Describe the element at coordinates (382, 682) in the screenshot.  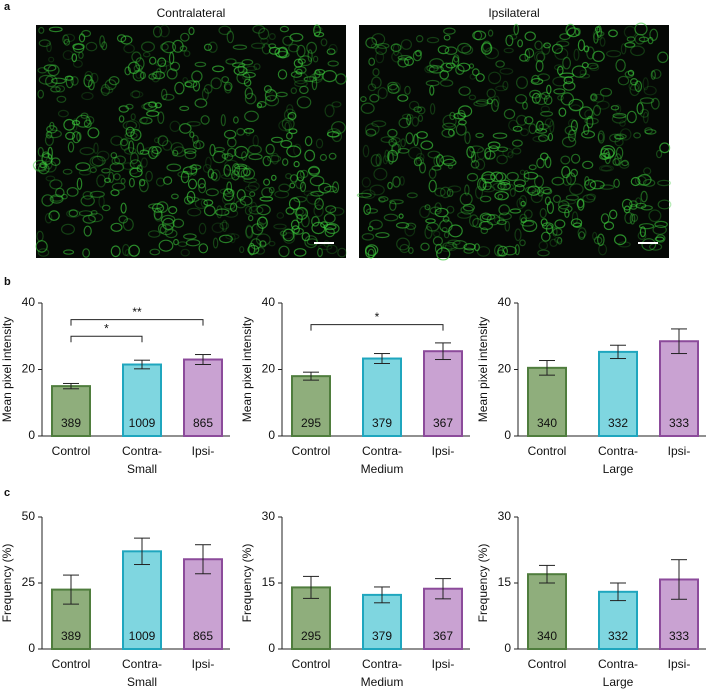
I see `x-tick-label: Medium` at that location.